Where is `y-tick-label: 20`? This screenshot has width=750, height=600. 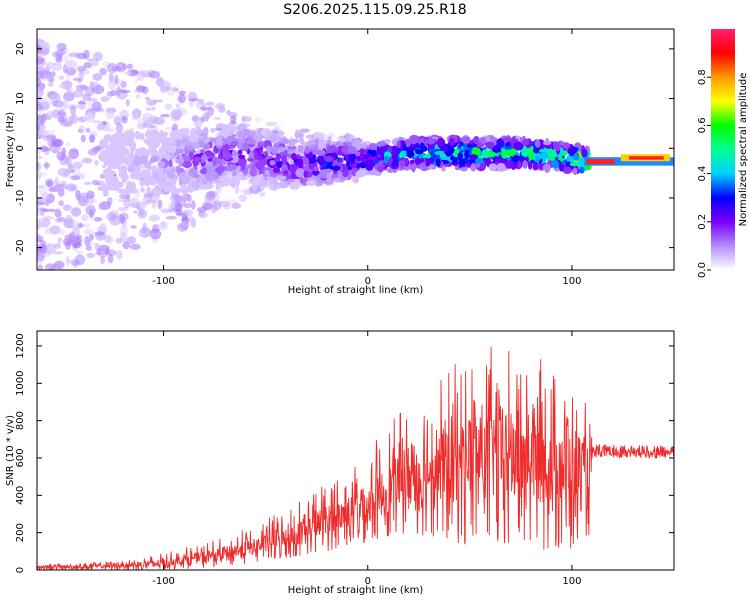 y-tick-label: 20 is located at coordinates (20, 49).